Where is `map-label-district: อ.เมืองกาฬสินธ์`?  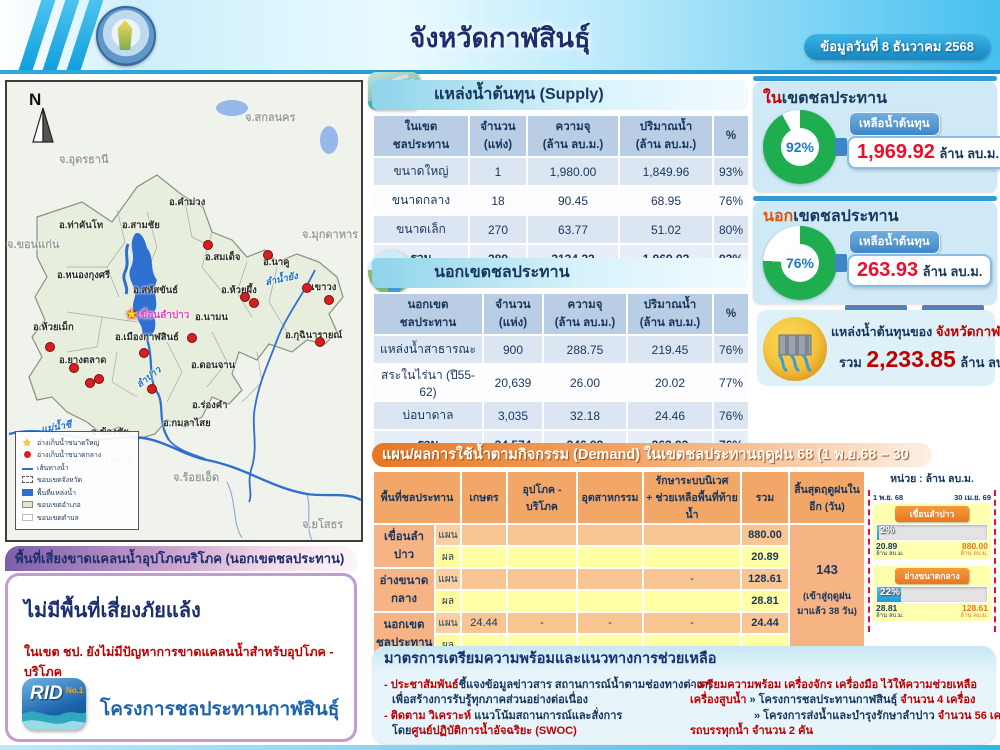 map-label-district: อ.เมืองกาฬสินธ์ is located at coordinates (147, 337).